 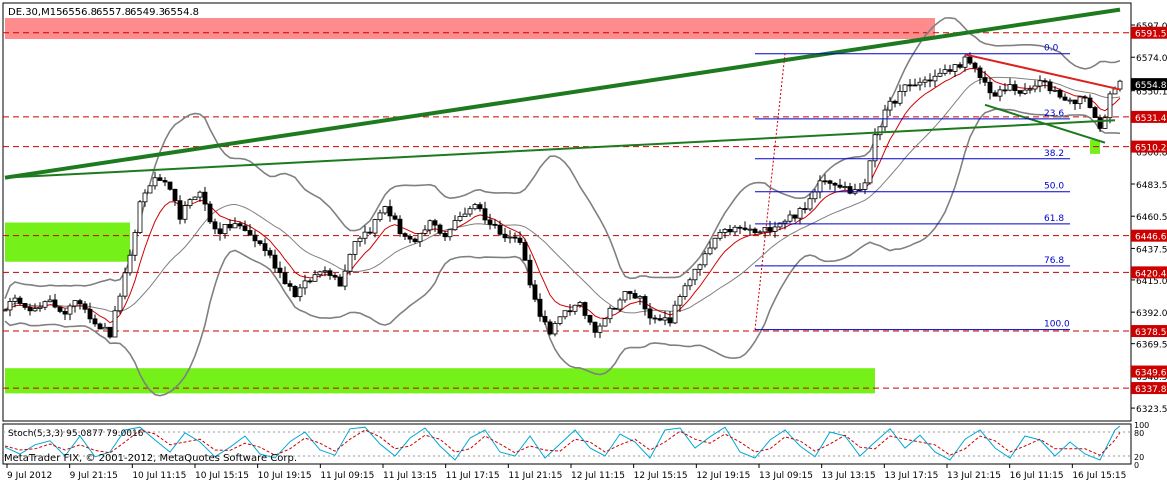 What do you see at coordinates (1151, 218) in the screenshot?
I see `y-axis-tick-label: 6460.5` at bounding box center [1151, 218].